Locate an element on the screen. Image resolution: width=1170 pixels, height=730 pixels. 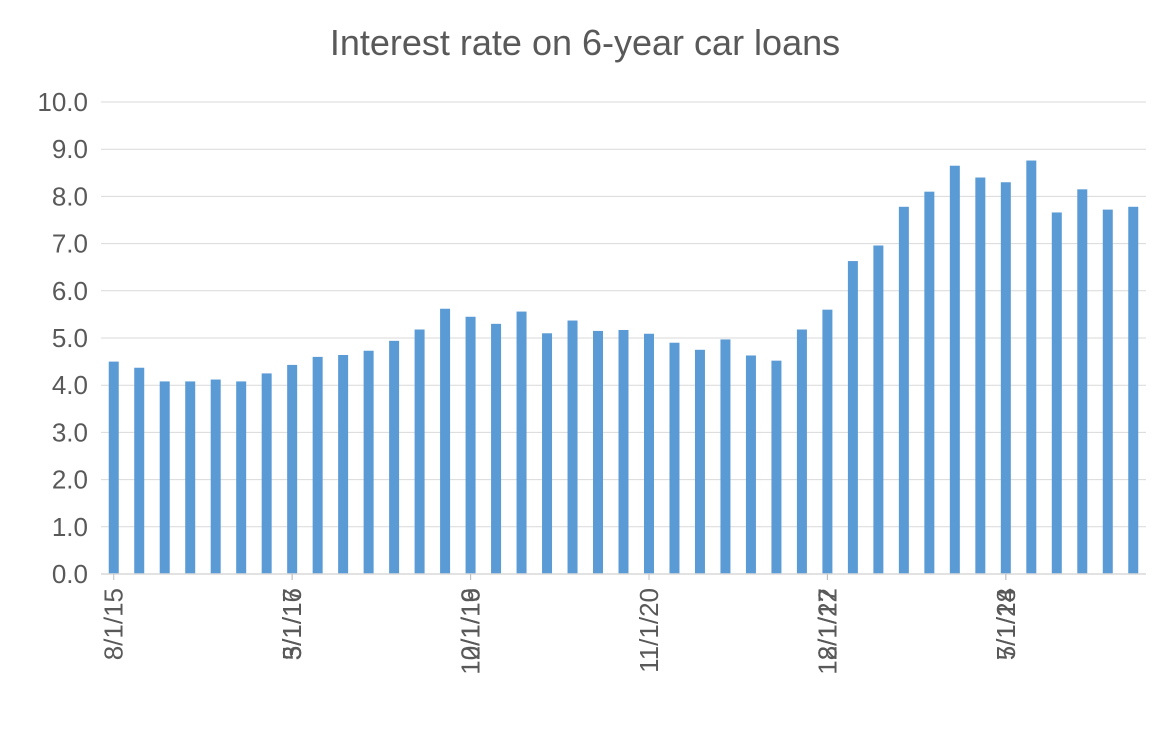
y-tick-label: 1.0 is located at coordinates (70, 527).